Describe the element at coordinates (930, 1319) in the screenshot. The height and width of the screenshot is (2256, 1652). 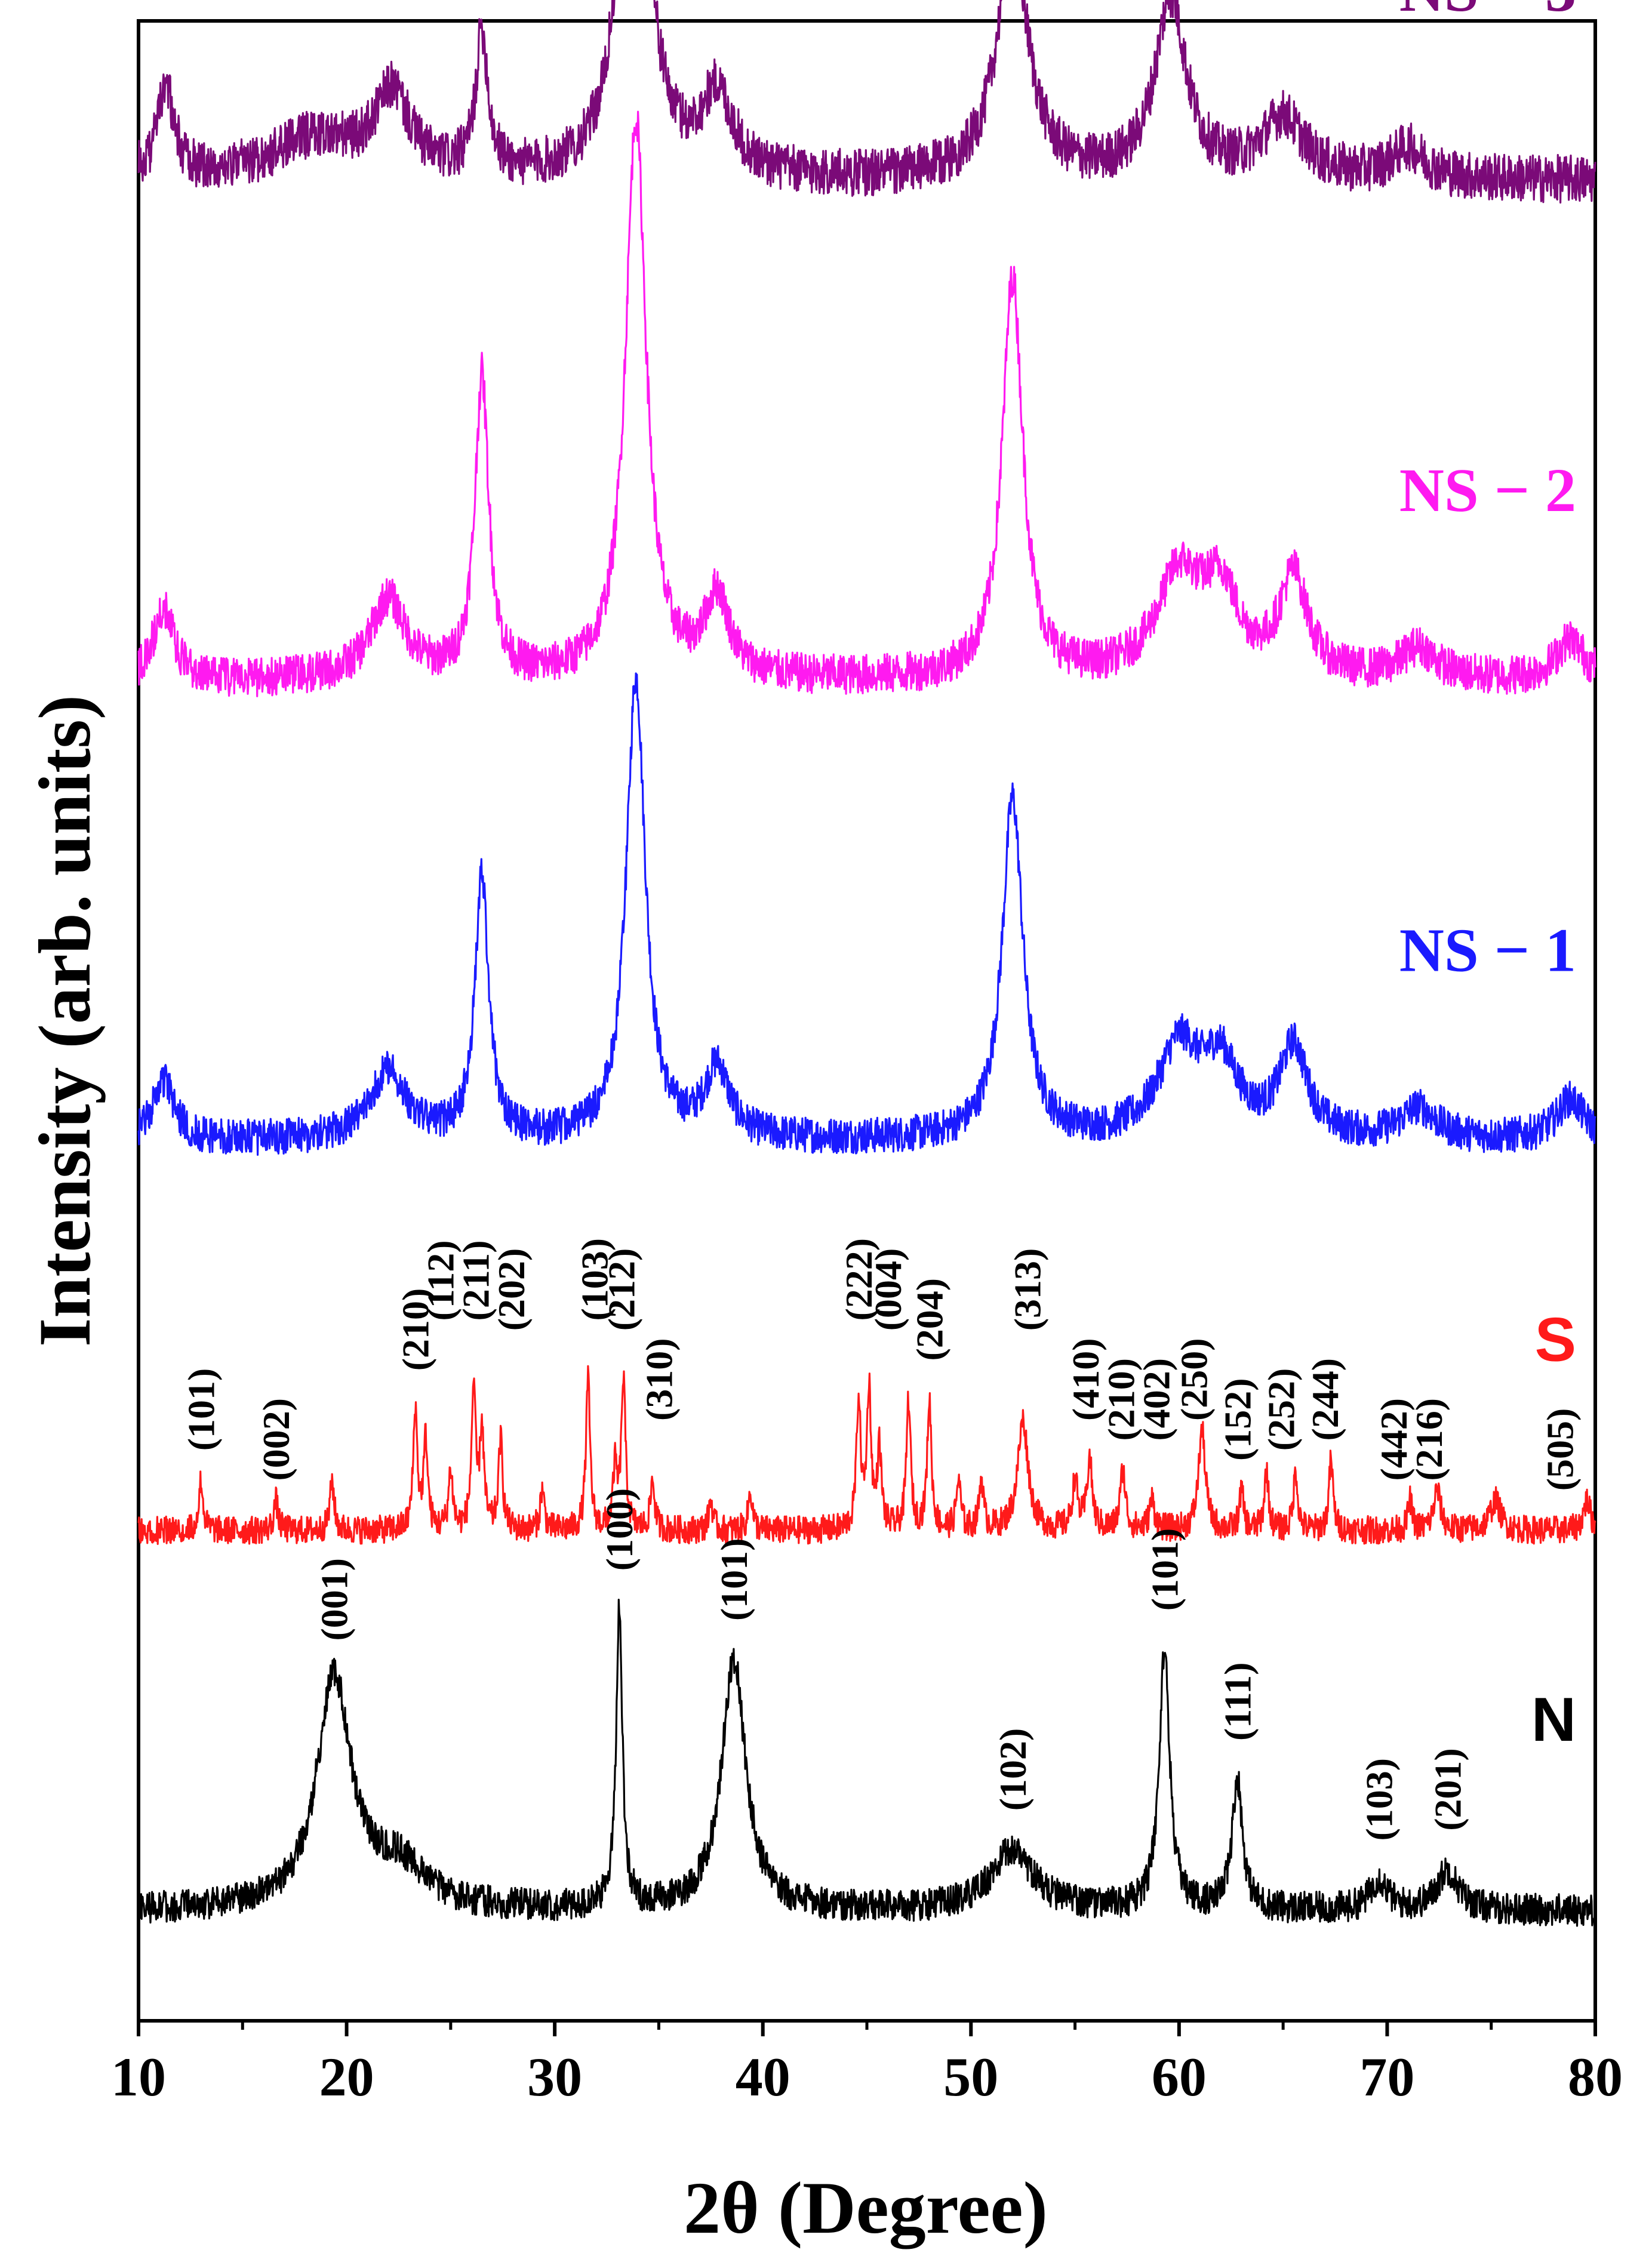
I see `peak-label: (204)` at that location.